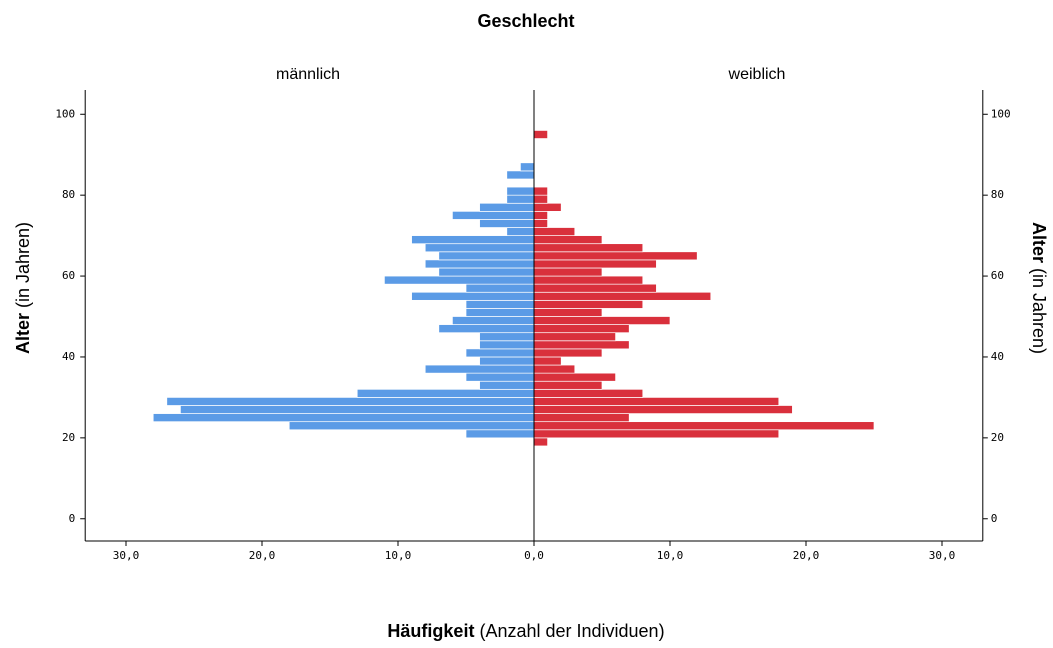  I want to click on x-axis-label: Häufigkeit (Anzahl der Individuen), so click(525, 631).